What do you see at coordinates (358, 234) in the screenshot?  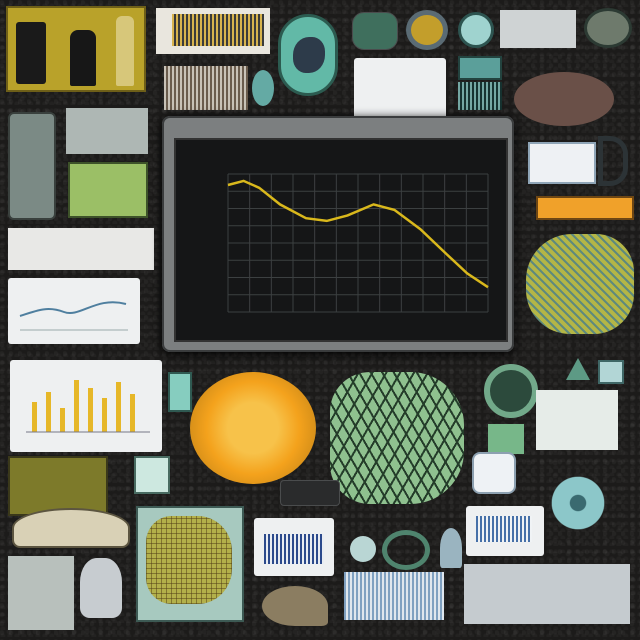 I see `chart-curve` at bounding box center [358, 234].